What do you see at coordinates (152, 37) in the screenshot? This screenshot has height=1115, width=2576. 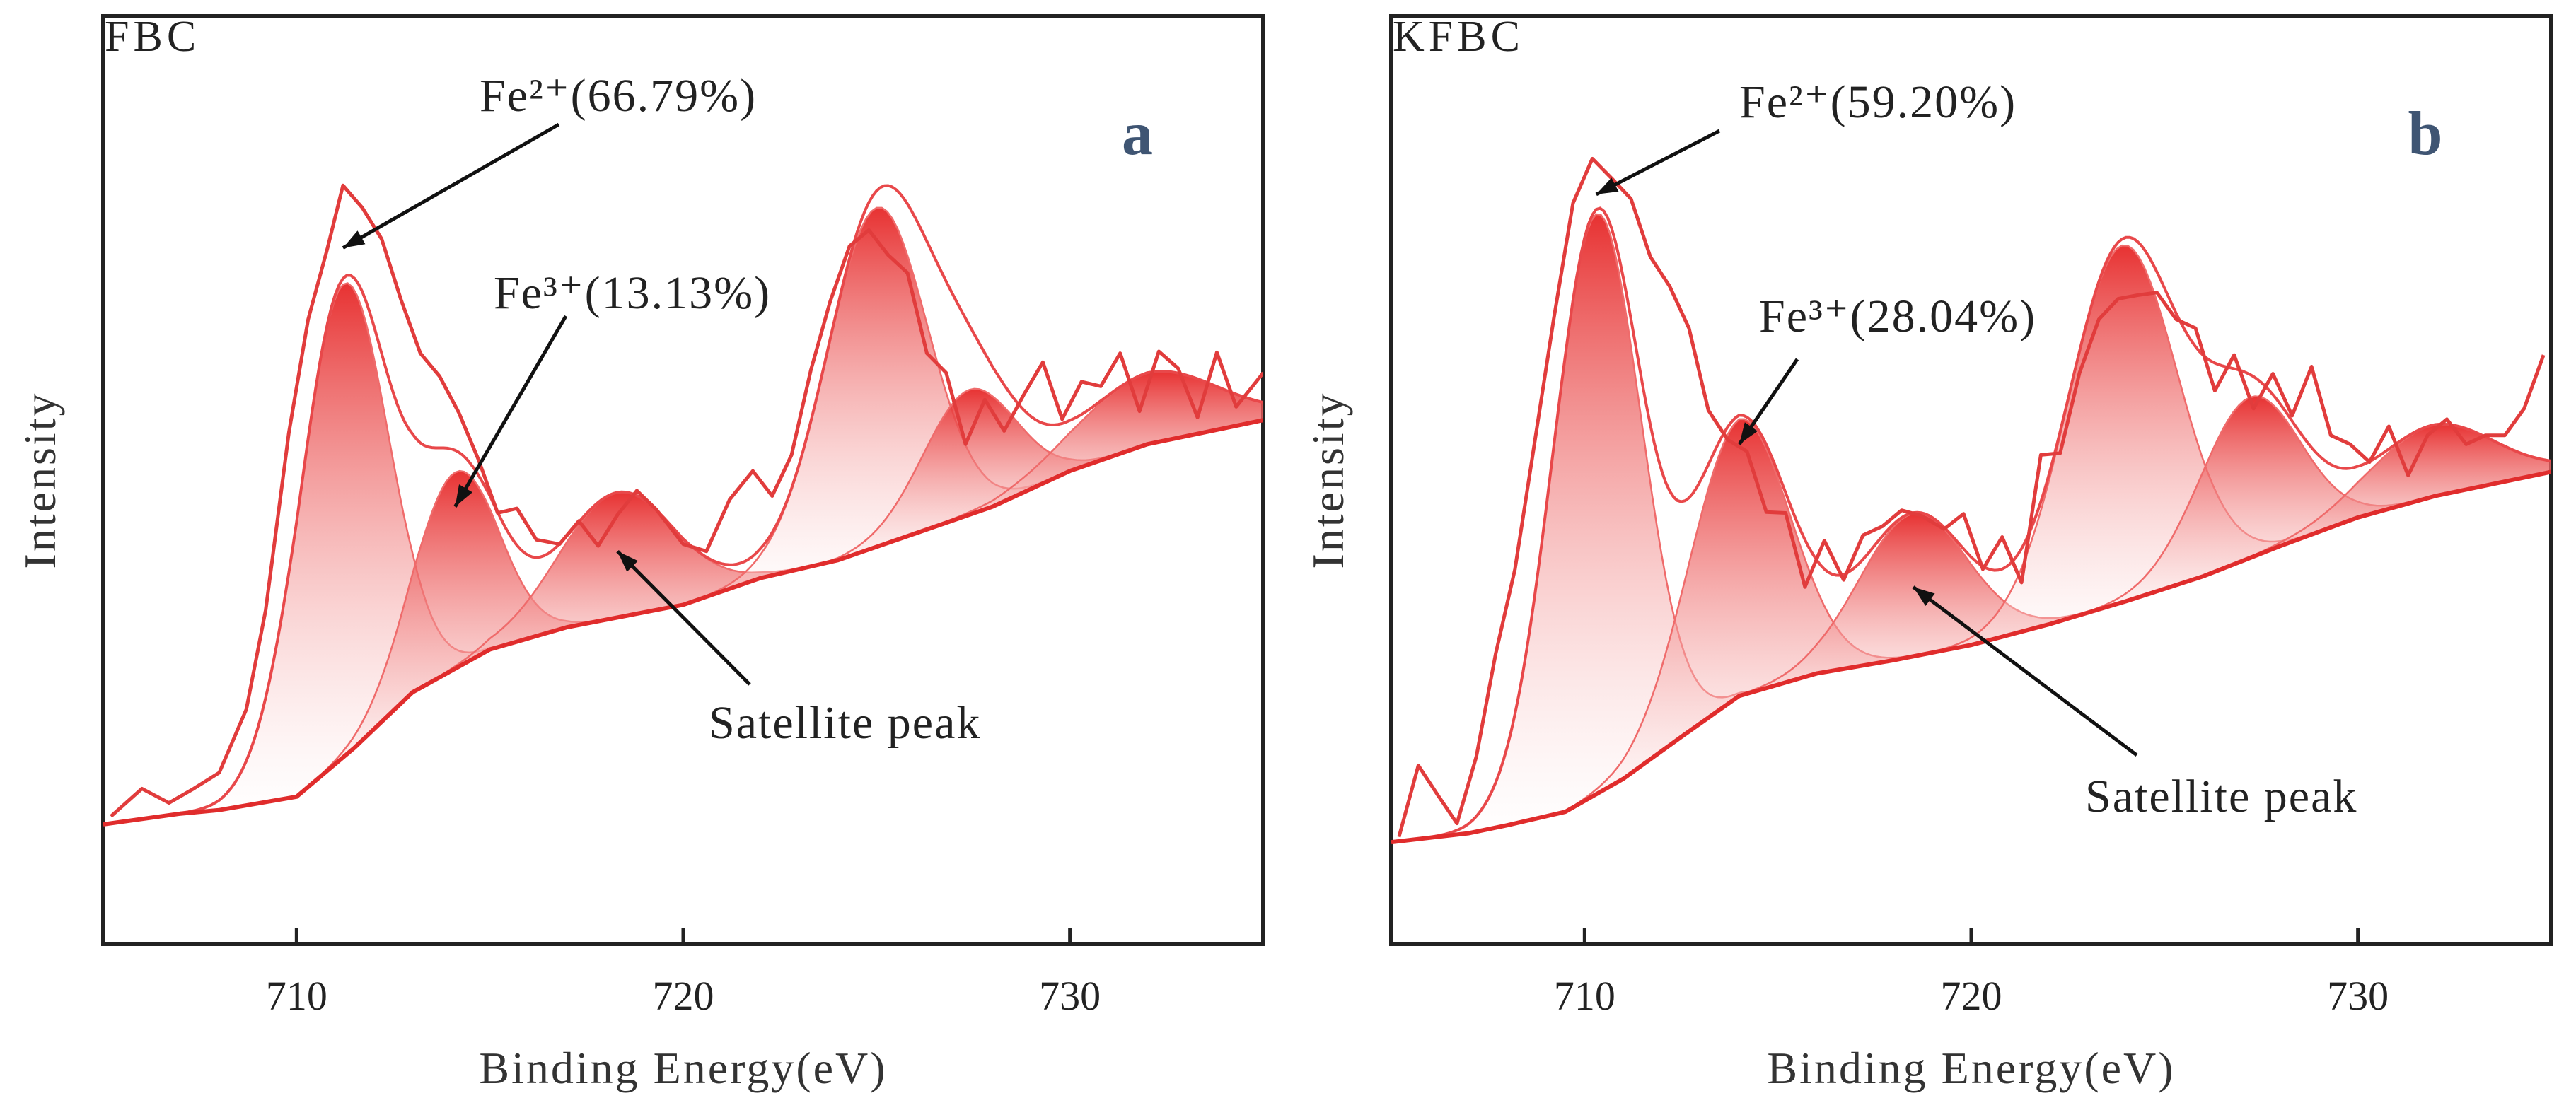 I see `sample-name: FBC` at bounding box center [152, 37].